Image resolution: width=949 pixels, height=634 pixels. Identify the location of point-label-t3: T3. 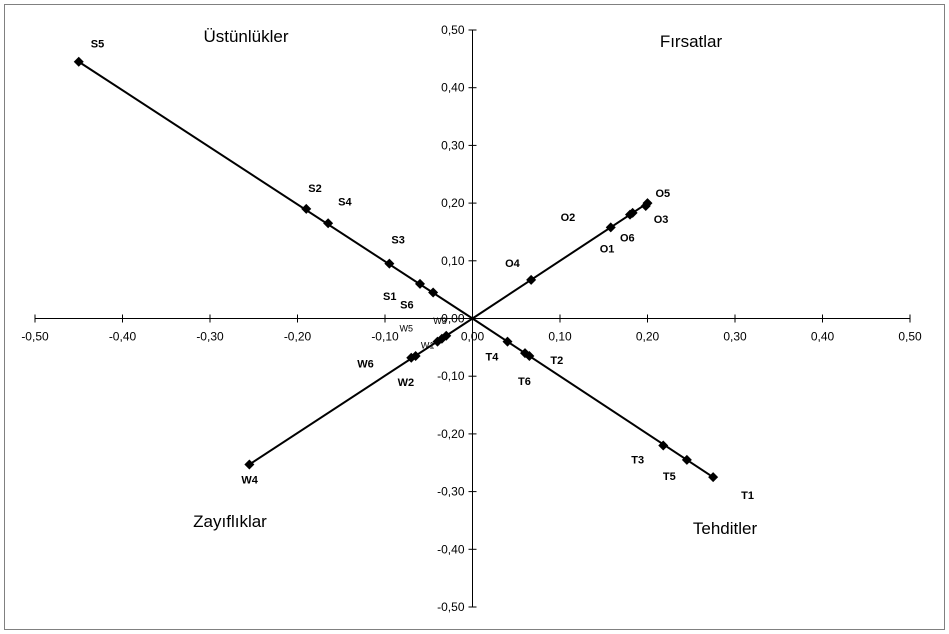
(637, 460).